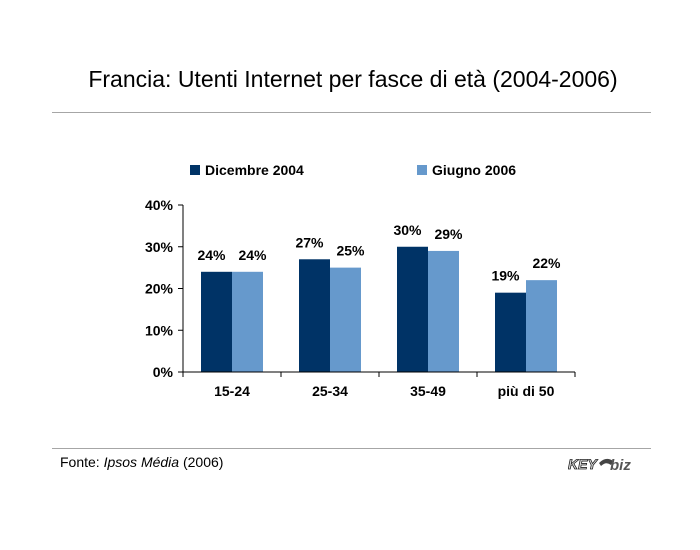 Image resolution: width=700 pixels, height=550 pixels. I want to click on source-suffix: (2006), so click(201, 462).